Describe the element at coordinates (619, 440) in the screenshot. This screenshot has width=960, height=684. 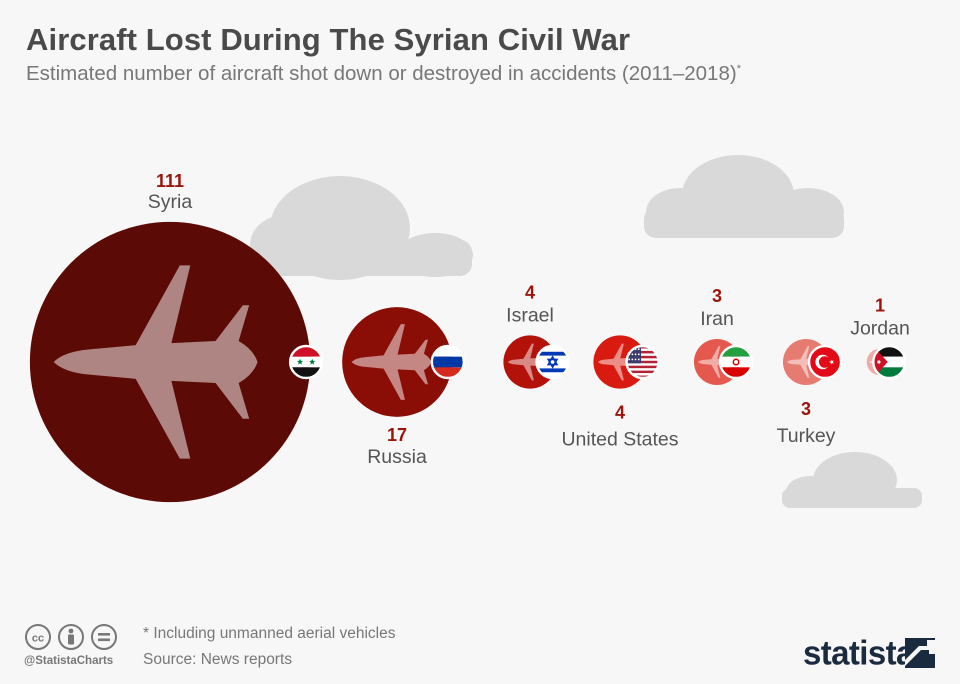
I see `country-label: United States` at that location.